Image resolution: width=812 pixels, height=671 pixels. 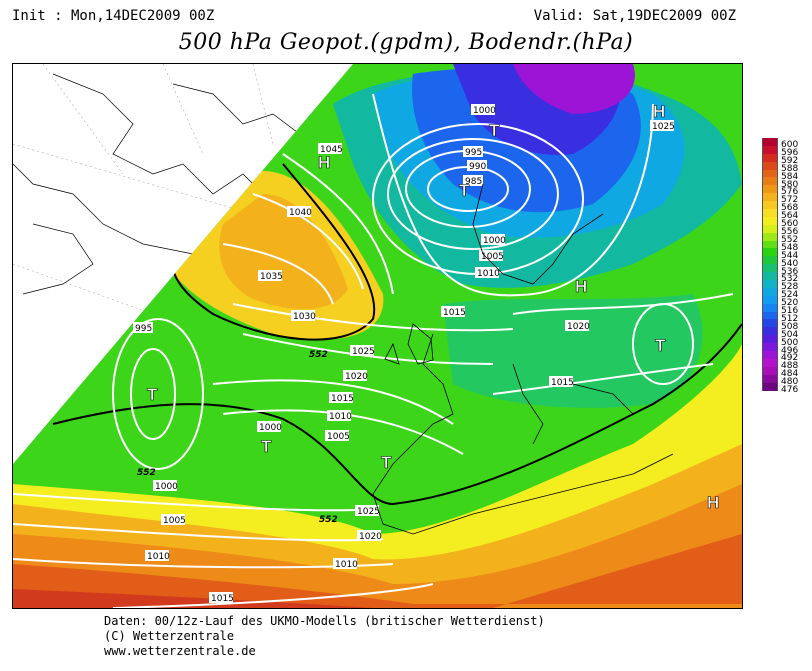 I want to click on legend-value: 592, so click(x=790, y=160).